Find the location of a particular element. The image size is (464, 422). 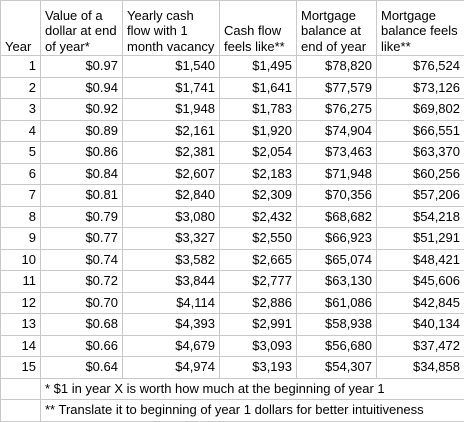

cash-flow-feels-like-cell: $2,777 is located at coordinates (258, 282).